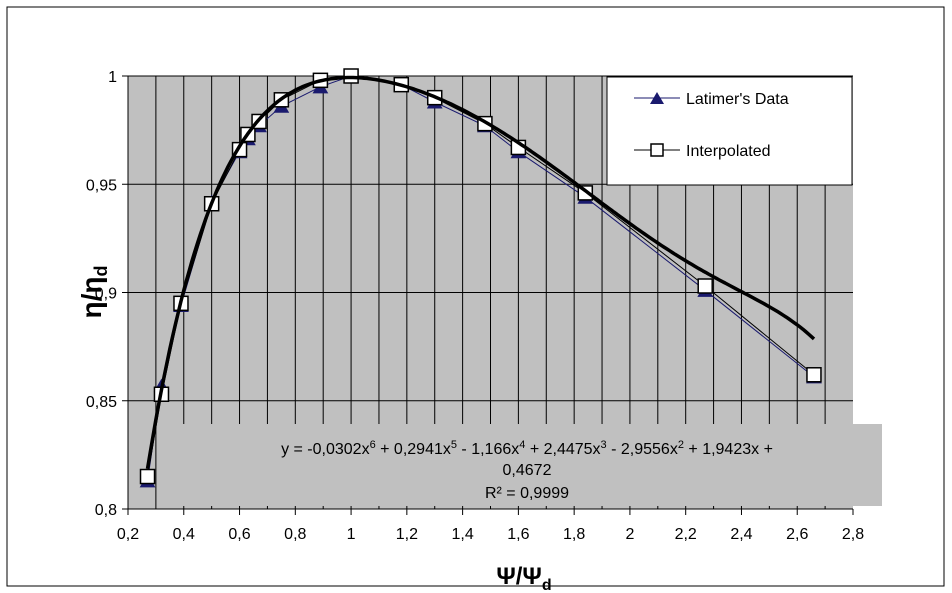 This screenshot has height=593, width=952. Describe the element at coordinates (413, 449) in the screenshot. I see `equation-text: + 0,2941x` at that location.